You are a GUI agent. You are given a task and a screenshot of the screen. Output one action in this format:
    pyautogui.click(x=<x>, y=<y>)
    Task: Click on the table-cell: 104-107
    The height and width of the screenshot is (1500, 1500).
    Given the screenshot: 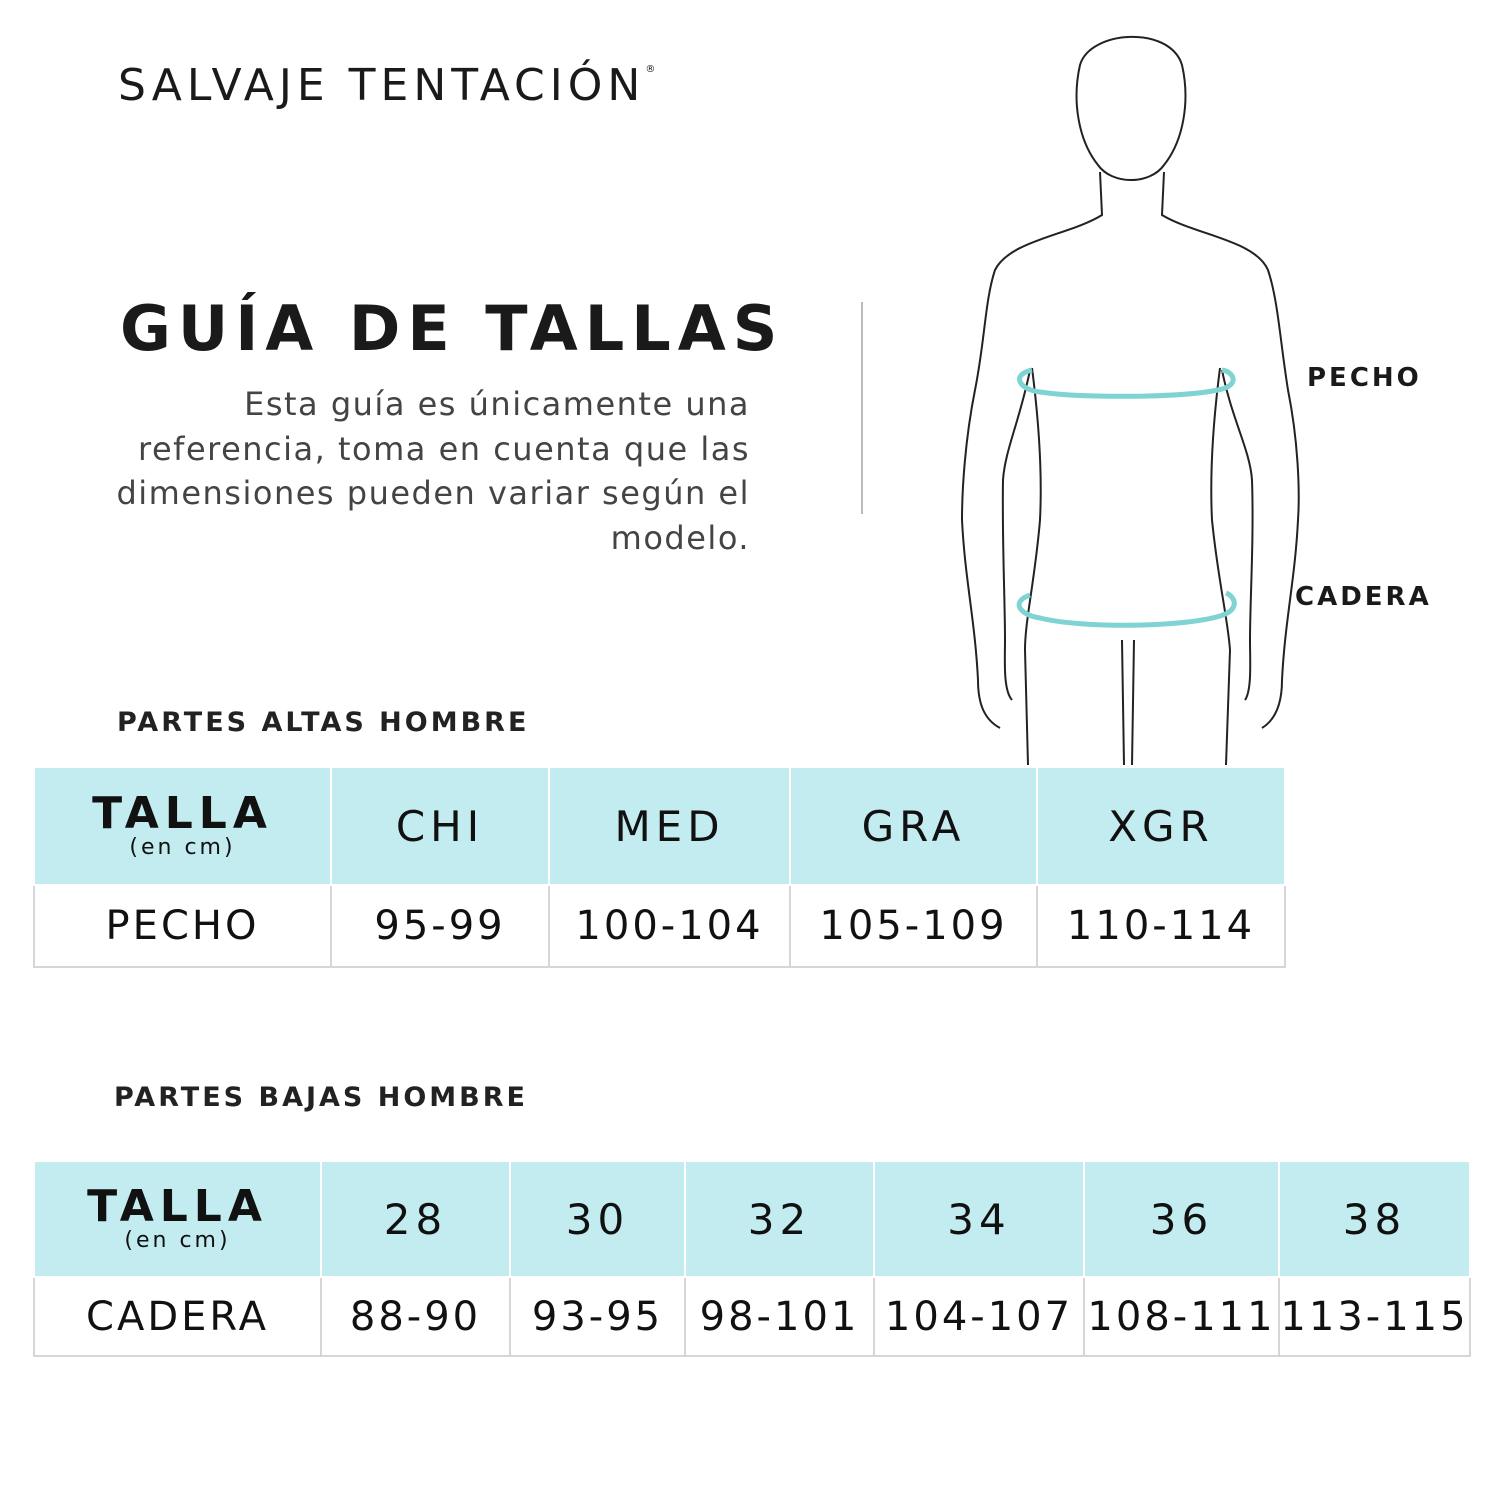 What is the action you would take?
    pyautogui.click(x=979, y=1316)
    